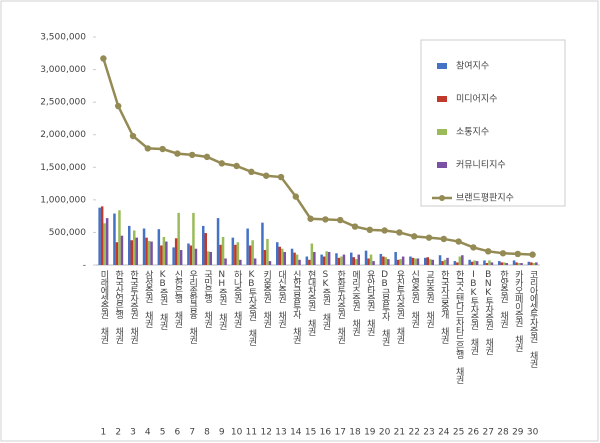  Describe the element at coordinates (429, 299) in the screenshot. I see `x-tick-label: 교보증권 채권` at that location.